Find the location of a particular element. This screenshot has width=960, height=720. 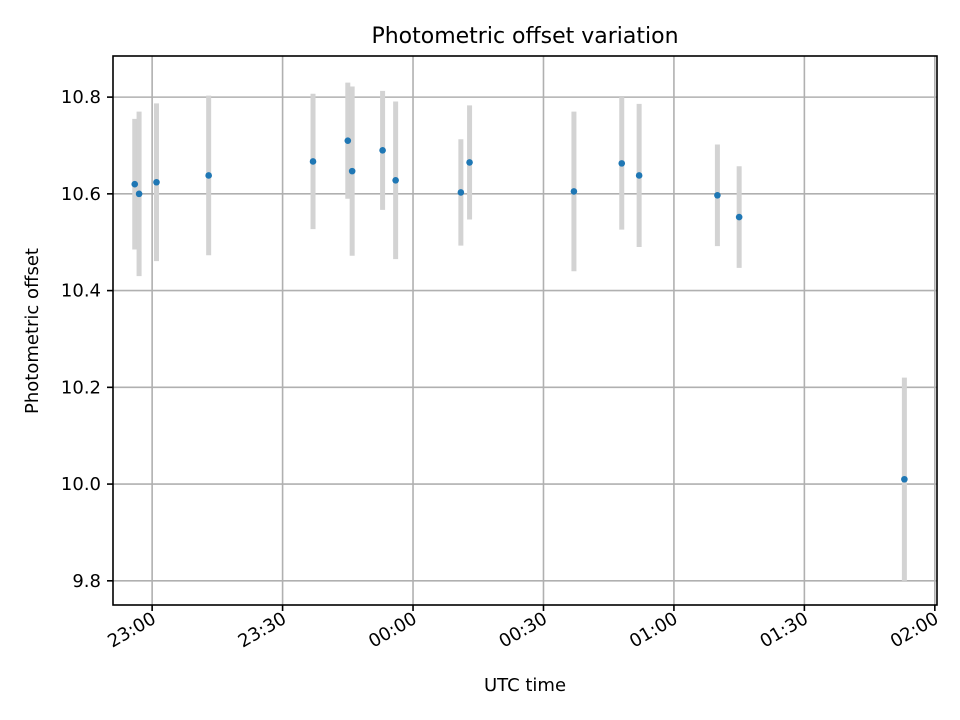

y-tick-label: 9.8 is located at coordinates (86, 581).